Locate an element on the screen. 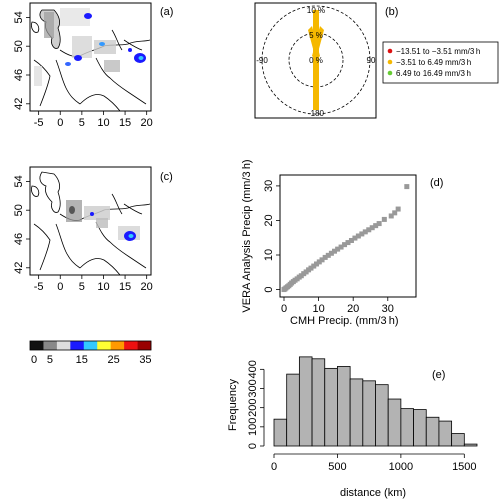 The image size is (500, 501). colorbar-tick-label: 15 is located at coordinates (82, 360).